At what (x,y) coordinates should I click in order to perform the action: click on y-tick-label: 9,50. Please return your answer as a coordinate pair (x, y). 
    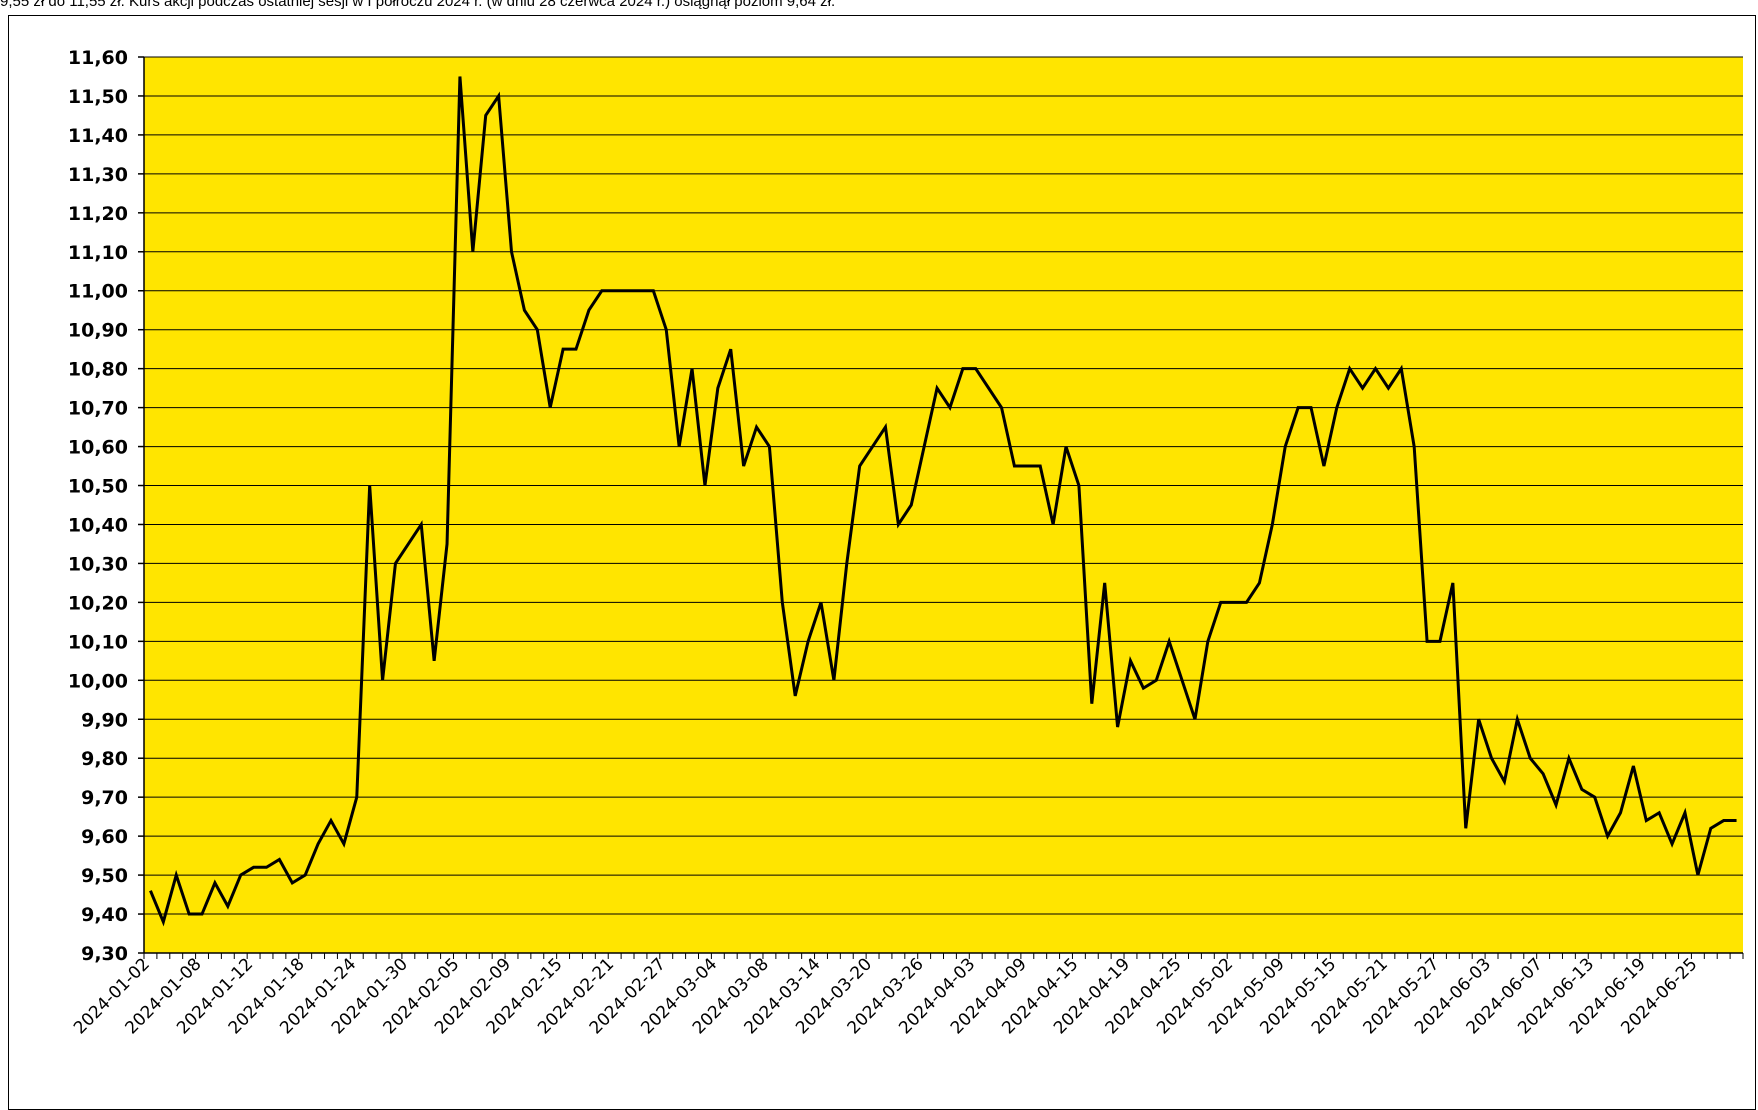
    Looking at the image, I should click on (104, 876).